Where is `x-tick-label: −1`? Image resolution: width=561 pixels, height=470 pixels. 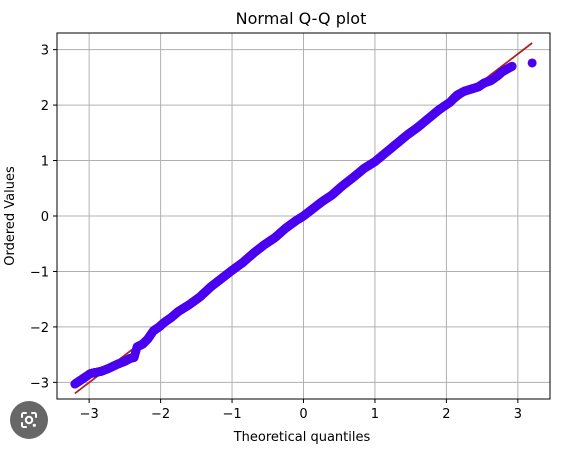 x-tick-label: −1 is located at coordinates (231, 414).